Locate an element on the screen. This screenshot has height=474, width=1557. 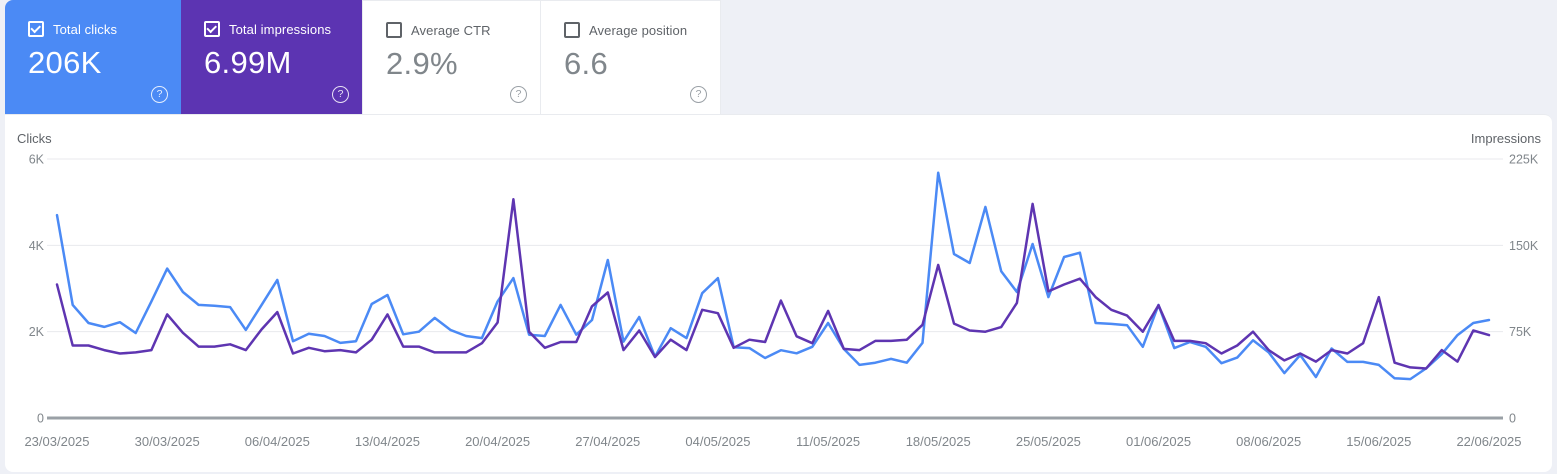
date-label: 27/04/2025 is located at coordinates (607, 441).